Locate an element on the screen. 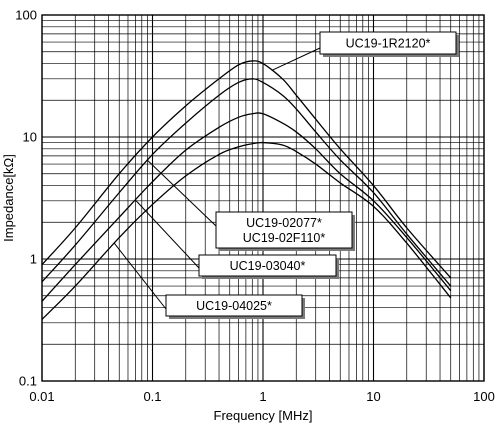 The width and height of the screenshot is (500, 432). x-tick-label: 0.01 is located at coordinates (41, 396).